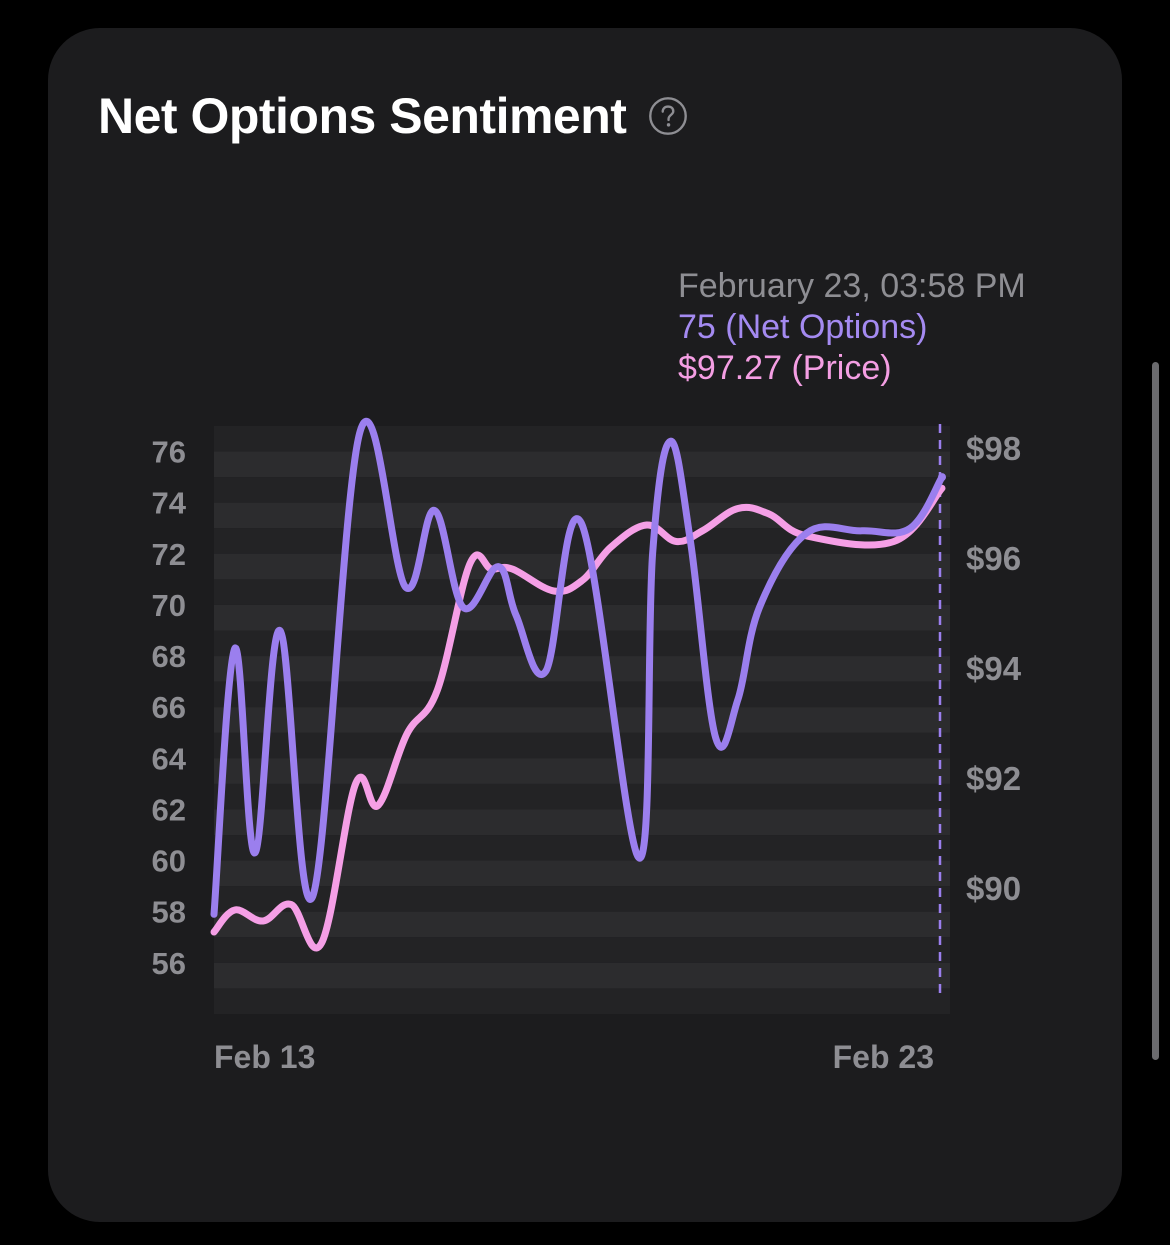  I want to click on x-tick-label: Feb 23, so click(883, 1057).